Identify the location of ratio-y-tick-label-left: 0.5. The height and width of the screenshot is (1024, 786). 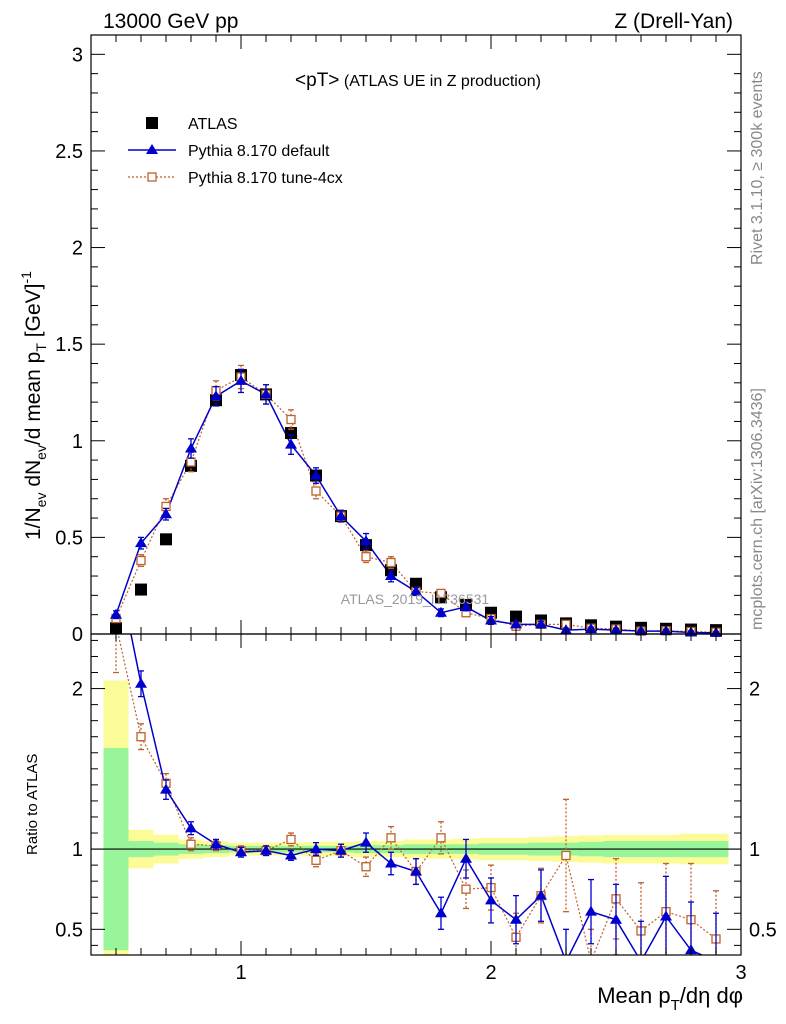
(69, 930).